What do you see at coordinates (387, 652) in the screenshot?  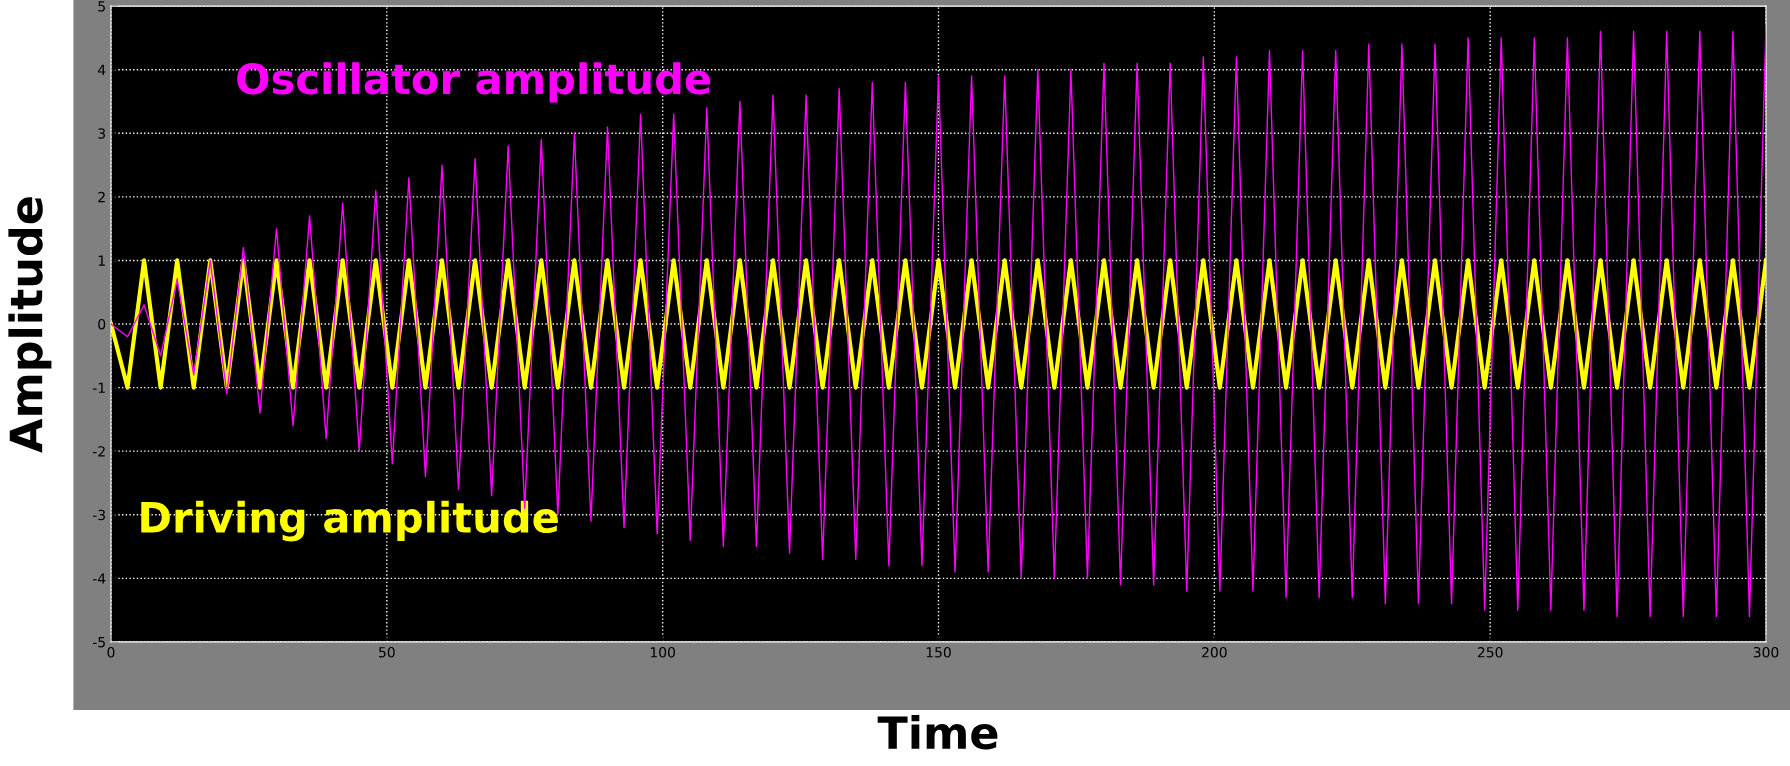 I see `x-tick-label: 50` at bounding box center [387, 652].